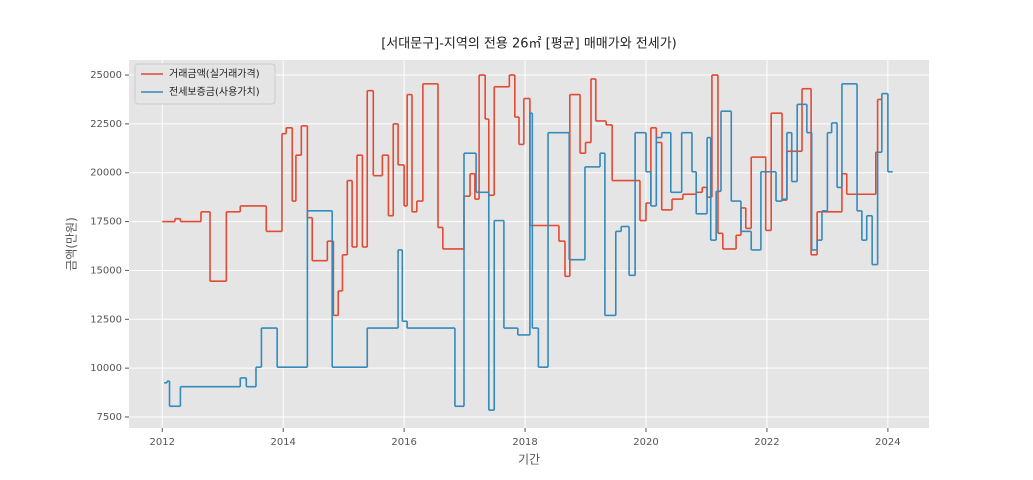  Describe the element at coordinates (106, 270) in the screenshot. I see `y-tick-label: 15000` at that location.